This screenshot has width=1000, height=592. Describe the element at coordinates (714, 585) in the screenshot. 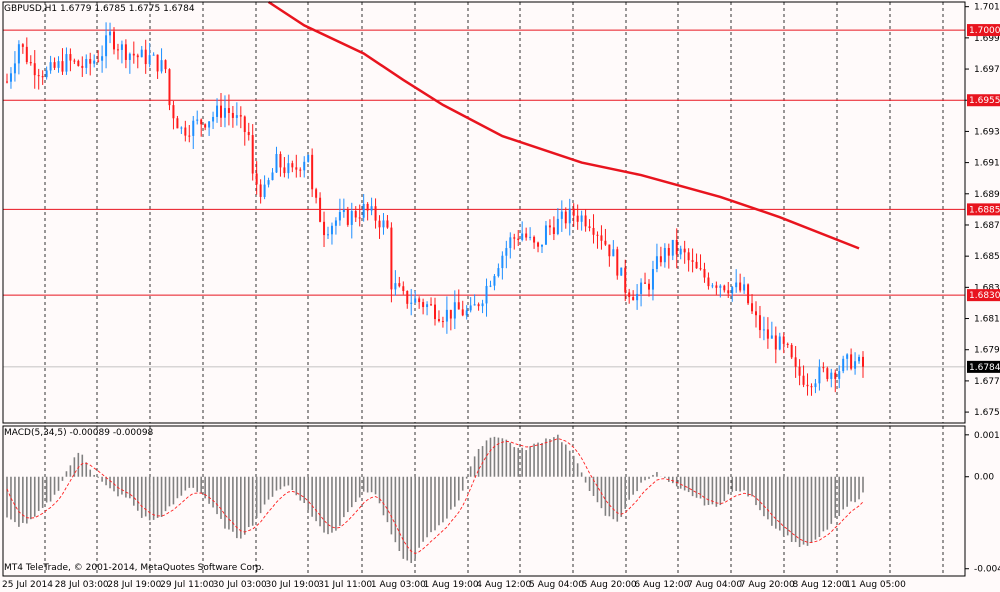

I see `time-tick-label: 7 Aug 04:00` at that location.